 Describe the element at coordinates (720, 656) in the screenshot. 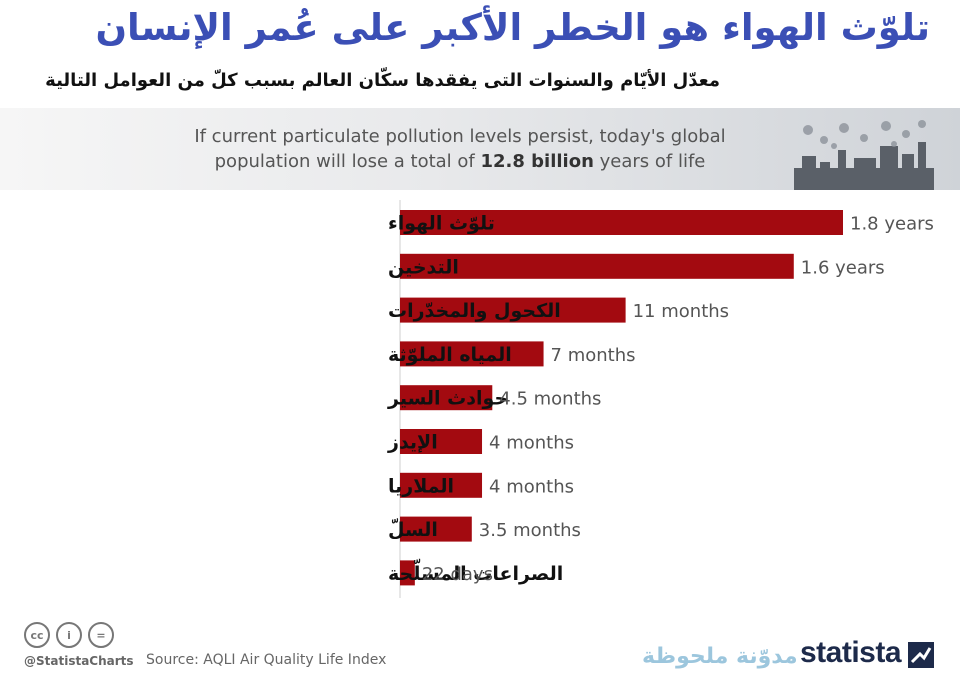

I see `blog-watermark: مدوّنة ملحوظة` at that location.